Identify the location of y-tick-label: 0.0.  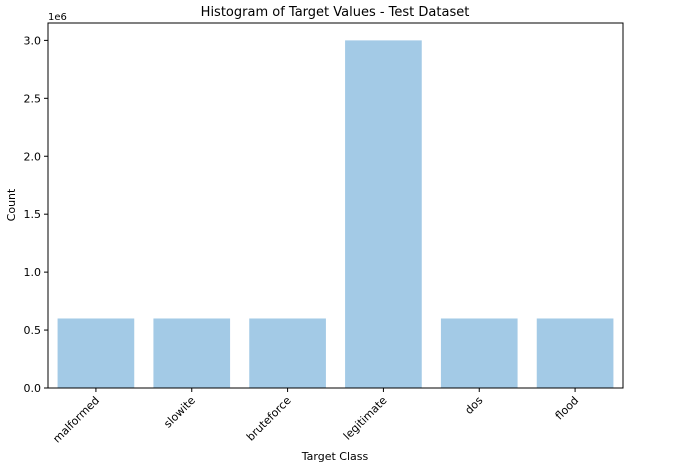
(33, 388).